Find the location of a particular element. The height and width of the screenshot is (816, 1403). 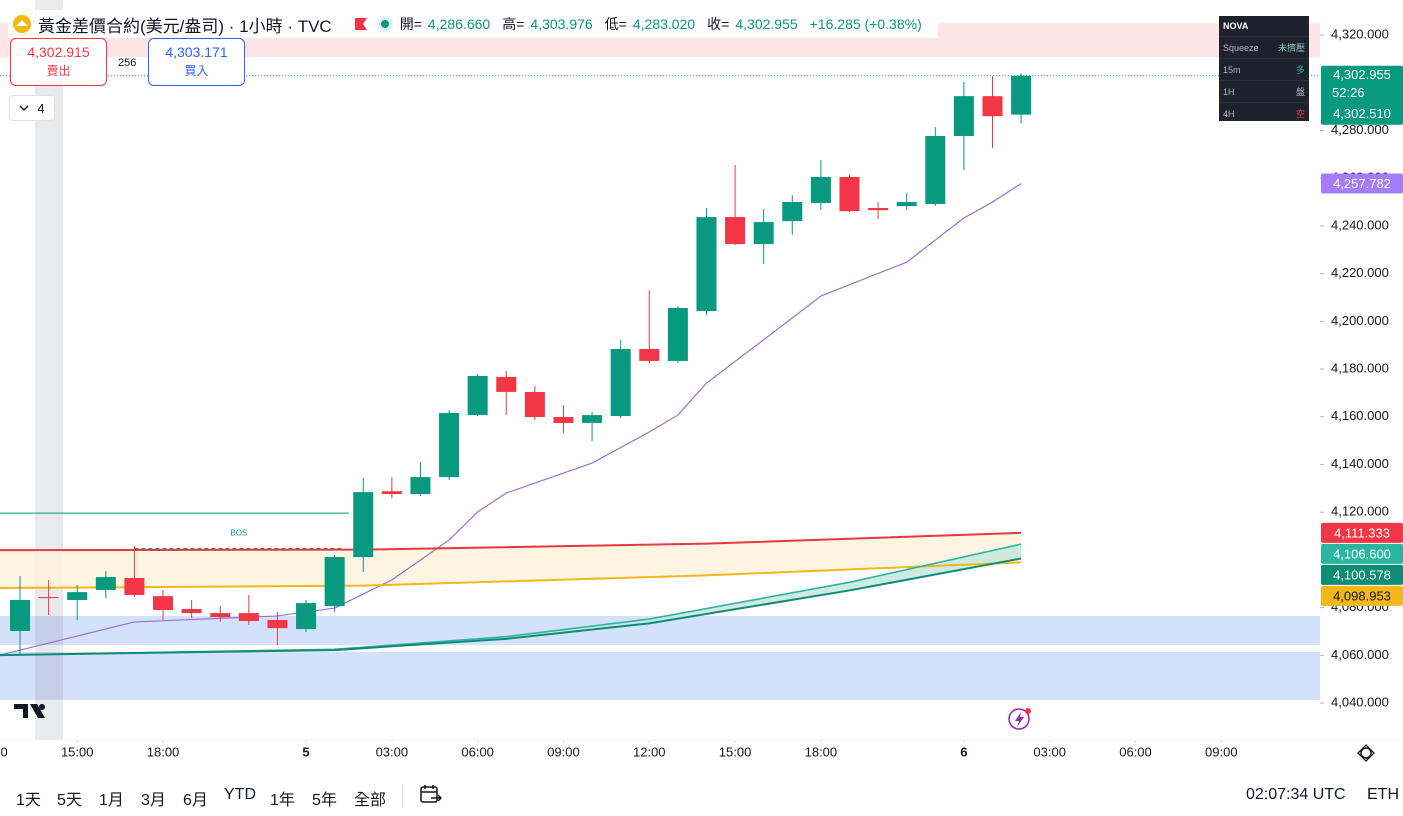

settings-icon-outline is located at coordinates (1366, 753).